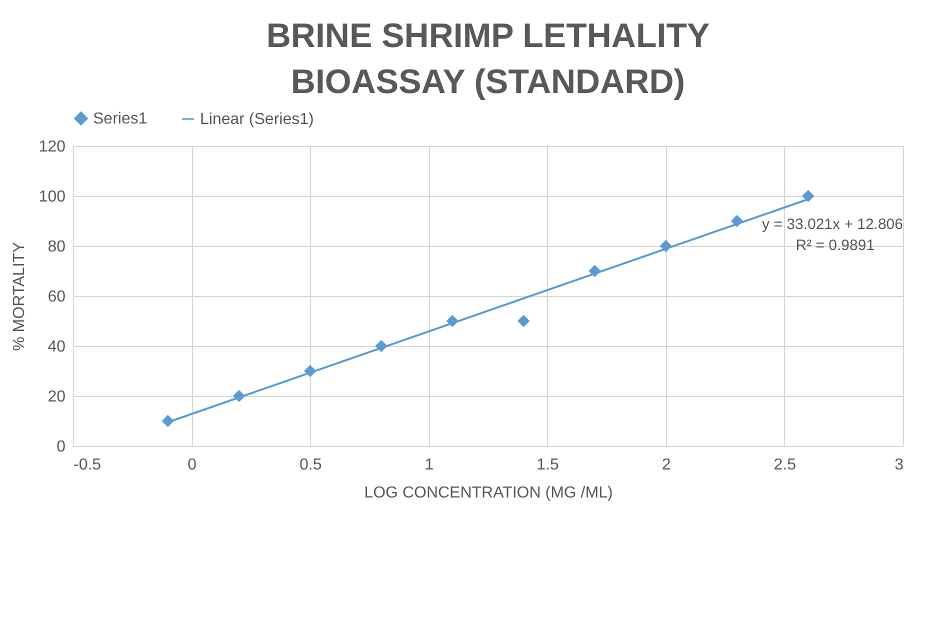 The height and width of the screenshot is (639, 929). Describe the element at coordinates (488, 493) in the screenshot. I see `x-axis-title: LOG CONCENTRATION (MG /ML)` at that location.